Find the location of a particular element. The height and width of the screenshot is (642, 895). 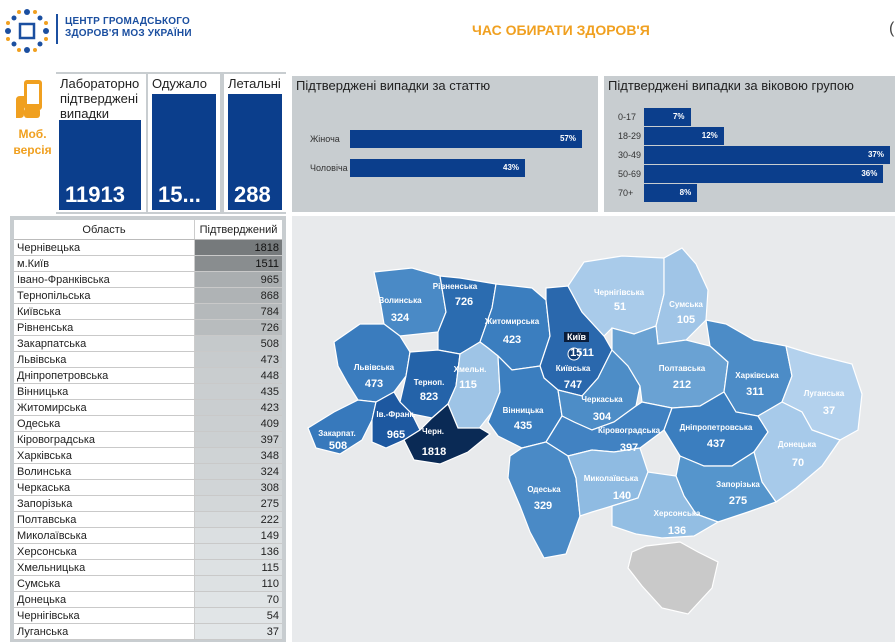

logo-line-2: ЗДОРОВ'Я МОЗ УКРАЇНИ is located at coordinates (128, 33).